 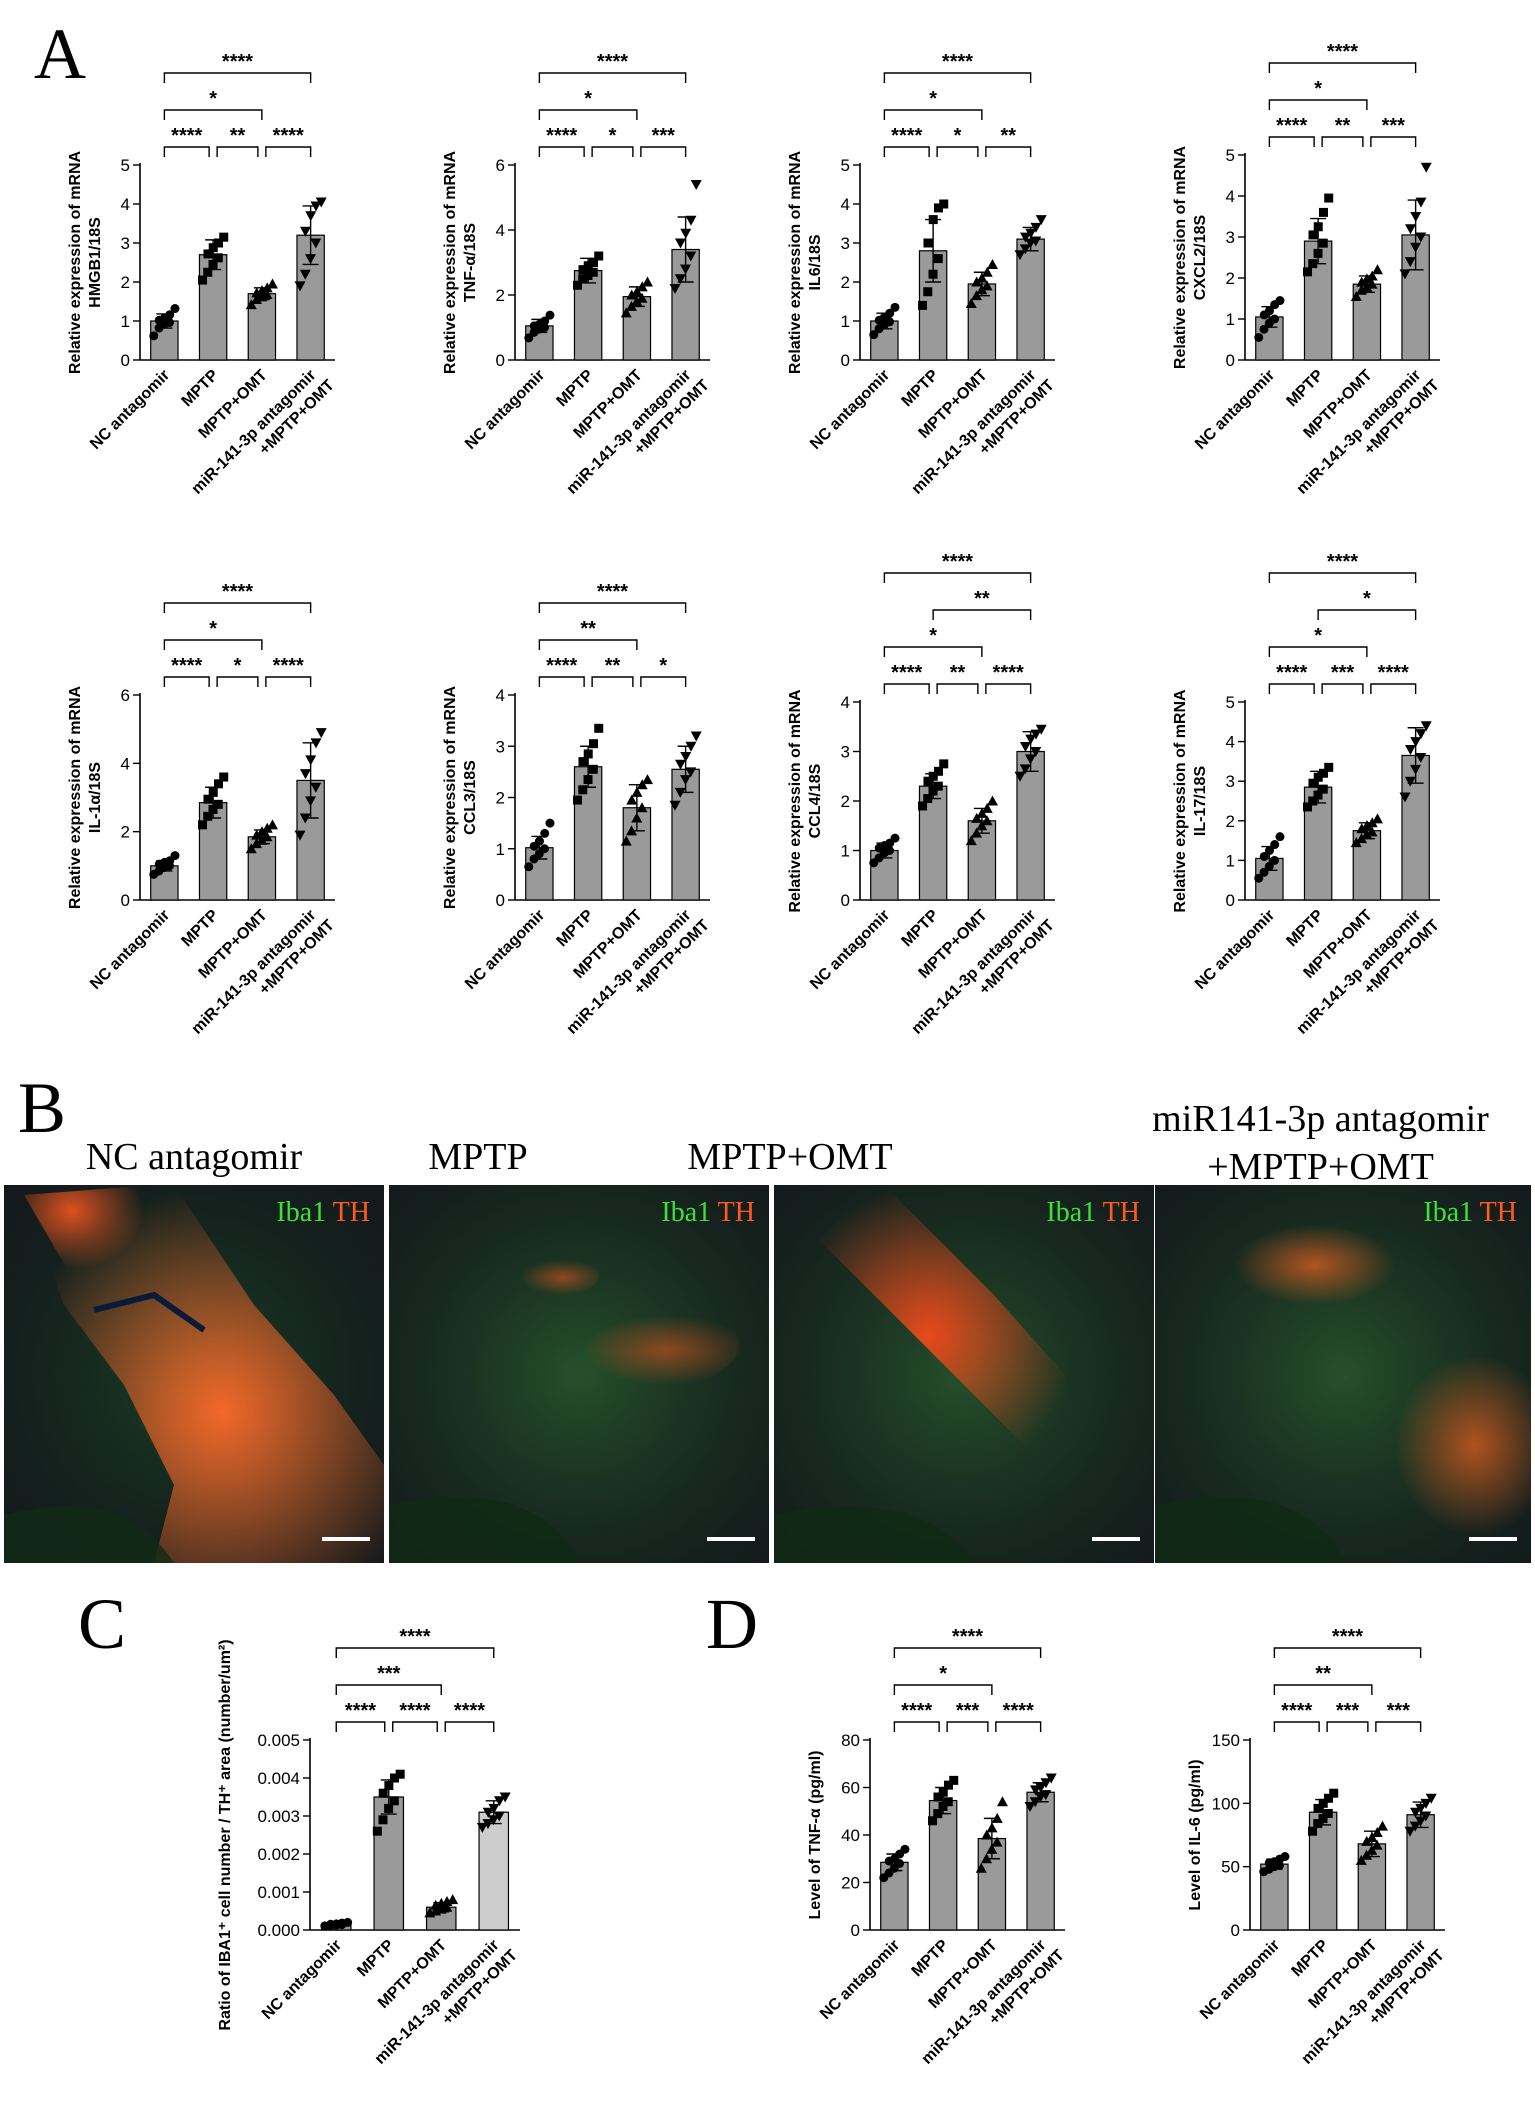 I want to click on y-tick-label: 3, so click(x=845, y=243).